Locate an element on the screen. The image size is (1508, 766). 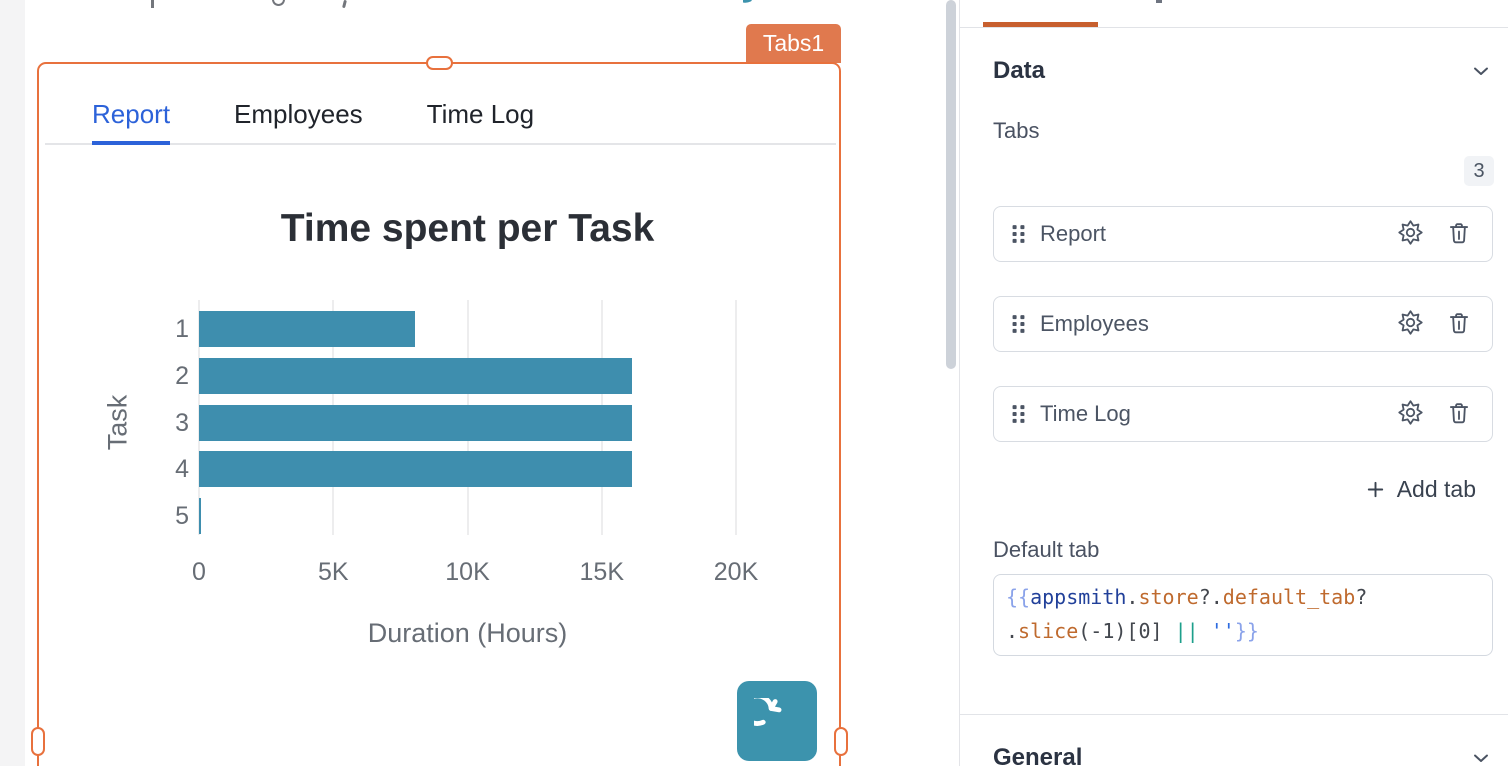
tabs-field-label: Tabs is located at coordinates (1016, 130).